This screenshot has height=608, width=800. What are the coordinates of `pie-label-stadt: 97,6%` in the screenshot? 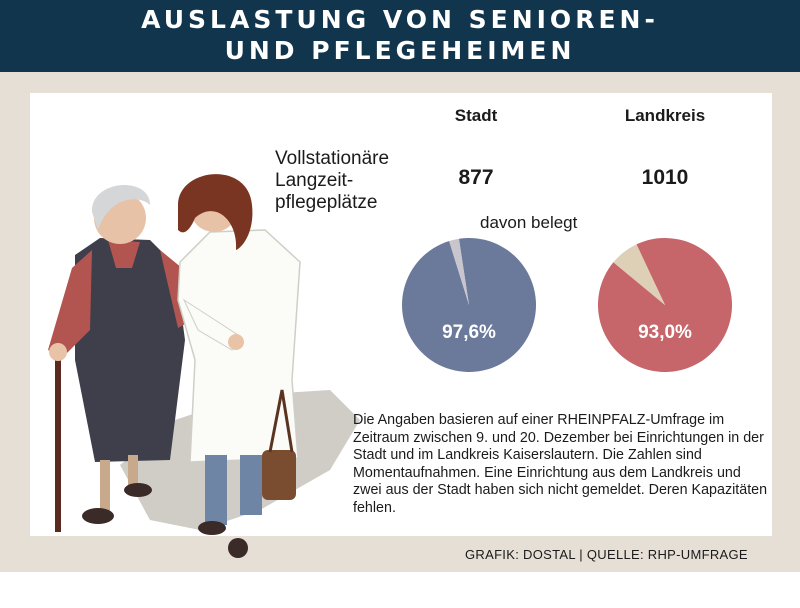 It's located at (469, 332).